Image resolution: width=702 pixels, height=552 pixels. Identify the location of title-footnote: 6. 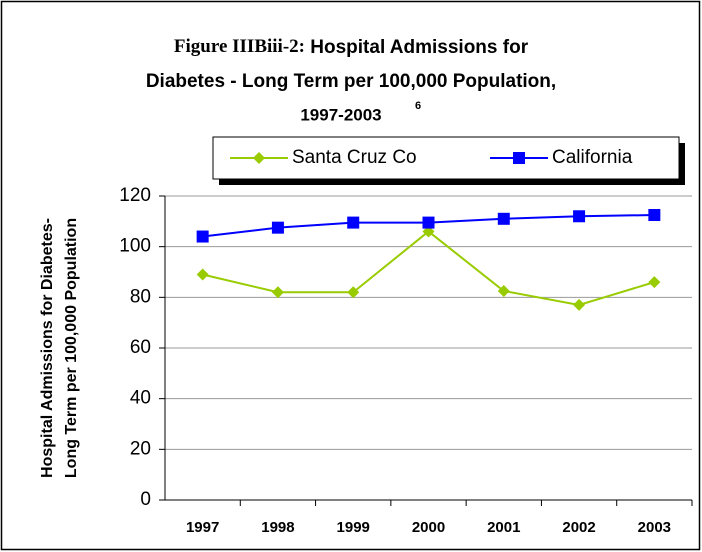
(418, 106).